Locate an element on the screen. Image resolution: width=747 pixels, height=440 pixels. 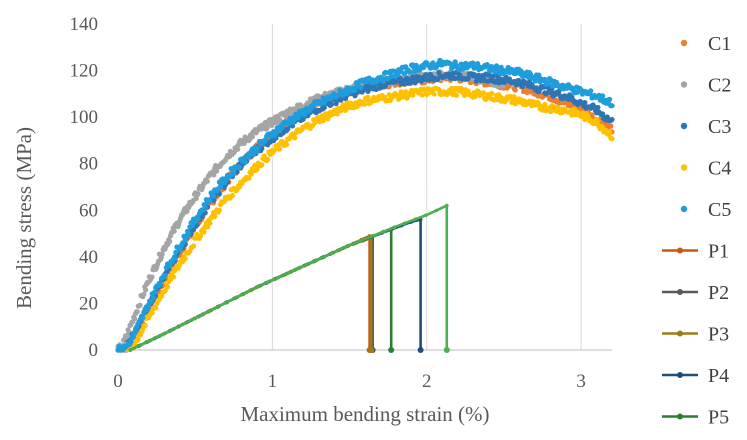
y-tick-label: 120 is located at coordinates (84, 71).